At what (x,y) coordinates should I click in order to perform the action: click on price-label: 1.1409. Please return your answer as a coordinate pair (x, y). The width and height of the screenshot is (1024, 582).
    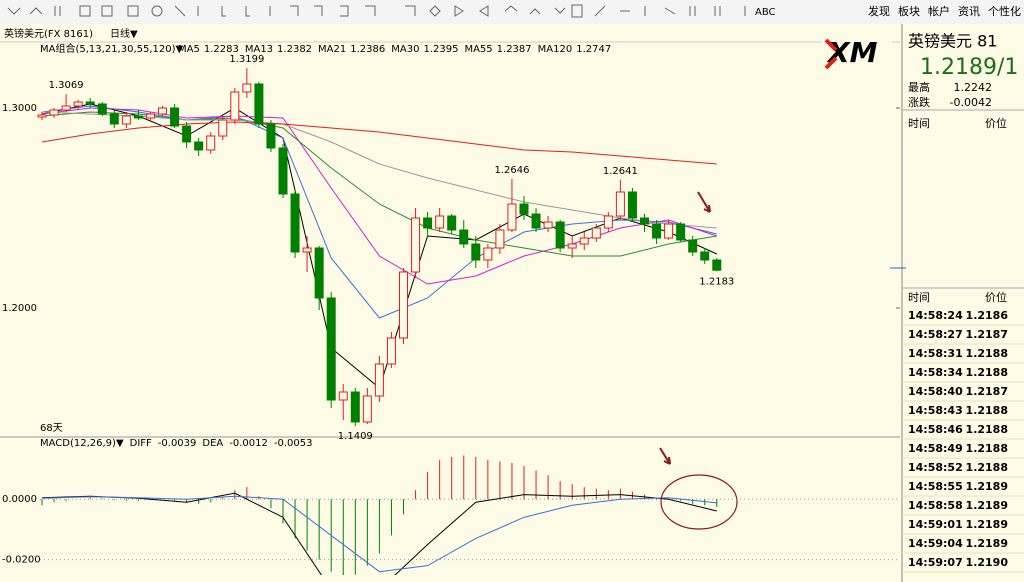
    Looking at the image, I should click on (355, 436).